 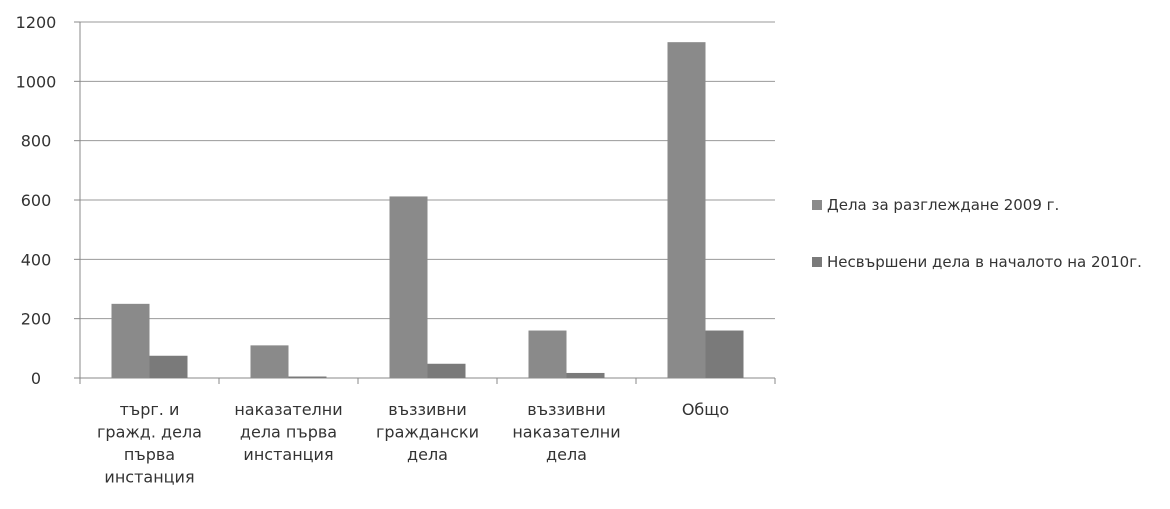 I want to click on legend-label-series-1: Дела за разглеждане 2009 г., so click(x=943, y=205).